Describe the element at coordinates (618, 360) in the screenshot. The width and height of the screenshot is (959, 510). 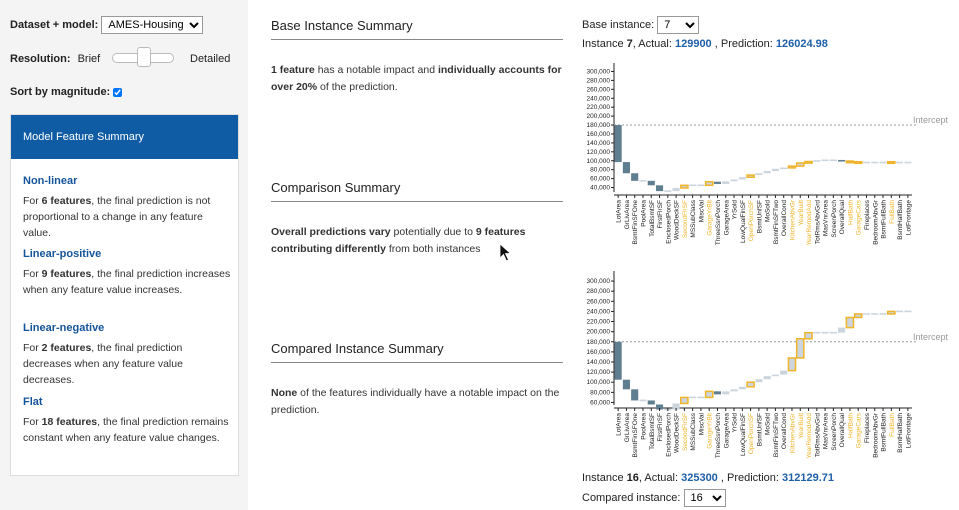
I see `bar-LotArea` at that location.